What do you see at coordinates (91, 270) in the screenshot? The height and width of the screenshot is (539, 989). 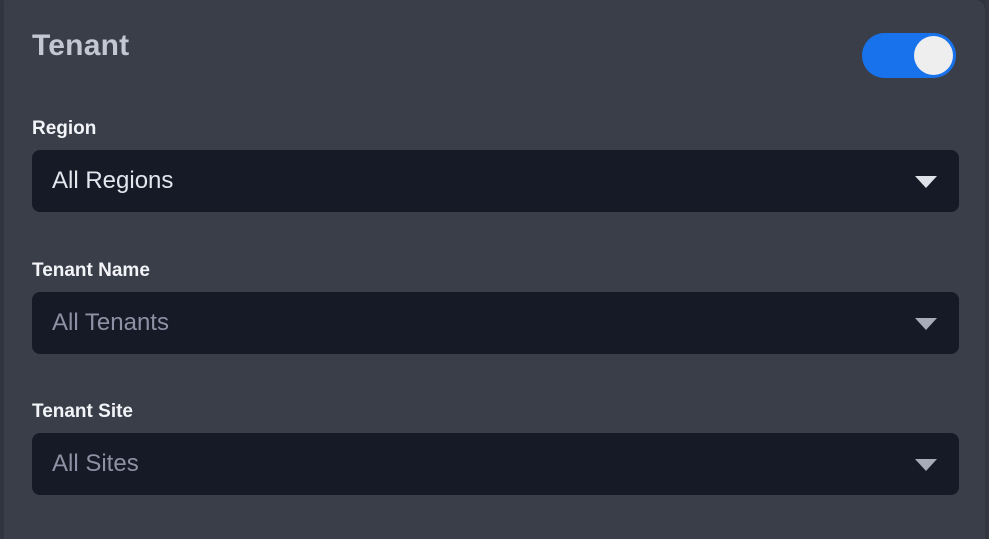 I see `label-tenant-name: Tenant Name` at bounding box center [91, 270].